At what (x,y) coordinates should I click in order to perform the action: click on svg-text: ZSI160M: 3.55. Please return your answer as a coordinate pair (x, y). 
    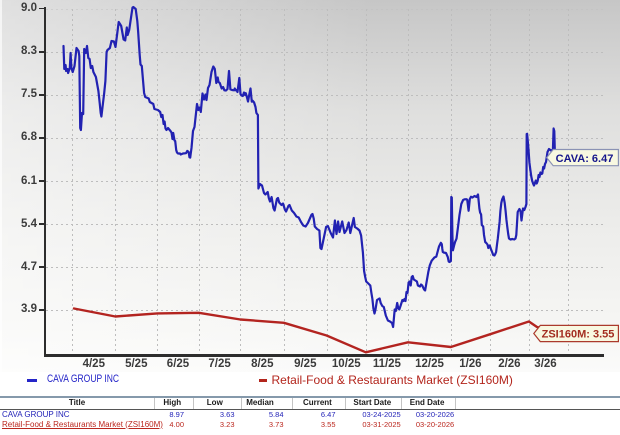
    Looking at the image, I should click on (578, 335).